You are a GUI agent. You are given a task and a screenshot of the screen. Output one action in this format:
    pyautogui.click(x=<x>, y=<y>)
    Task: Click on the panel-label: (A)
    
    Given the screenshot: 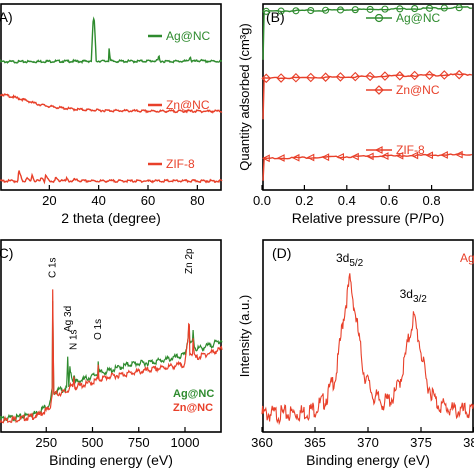 What is the action you would take?
    pyautogui.click(x=6, y=17)
    